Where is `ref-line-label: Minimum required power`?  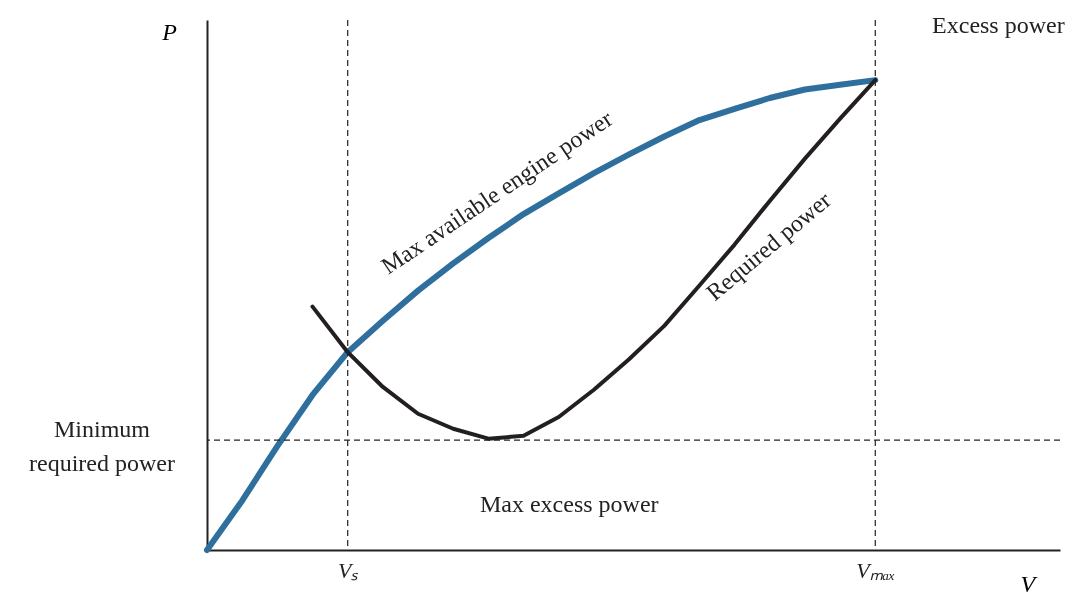
ref-line-label: Minimum required power is located at coordinates (102, 446).